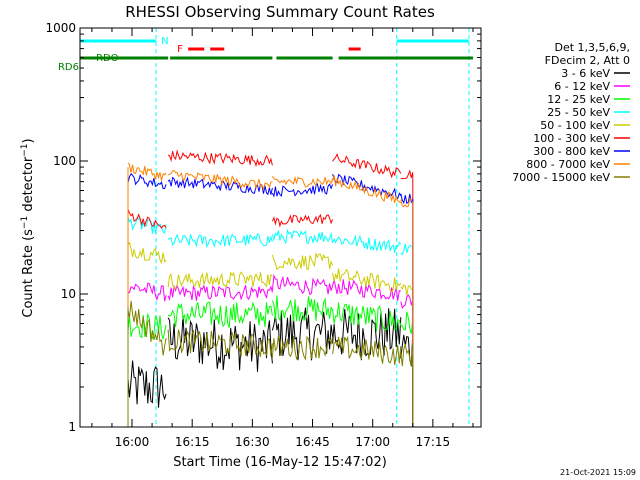 This screenshot has height=480, width=640. I want to click on series-line-6-12-kev-seg0, so click(147, 292).